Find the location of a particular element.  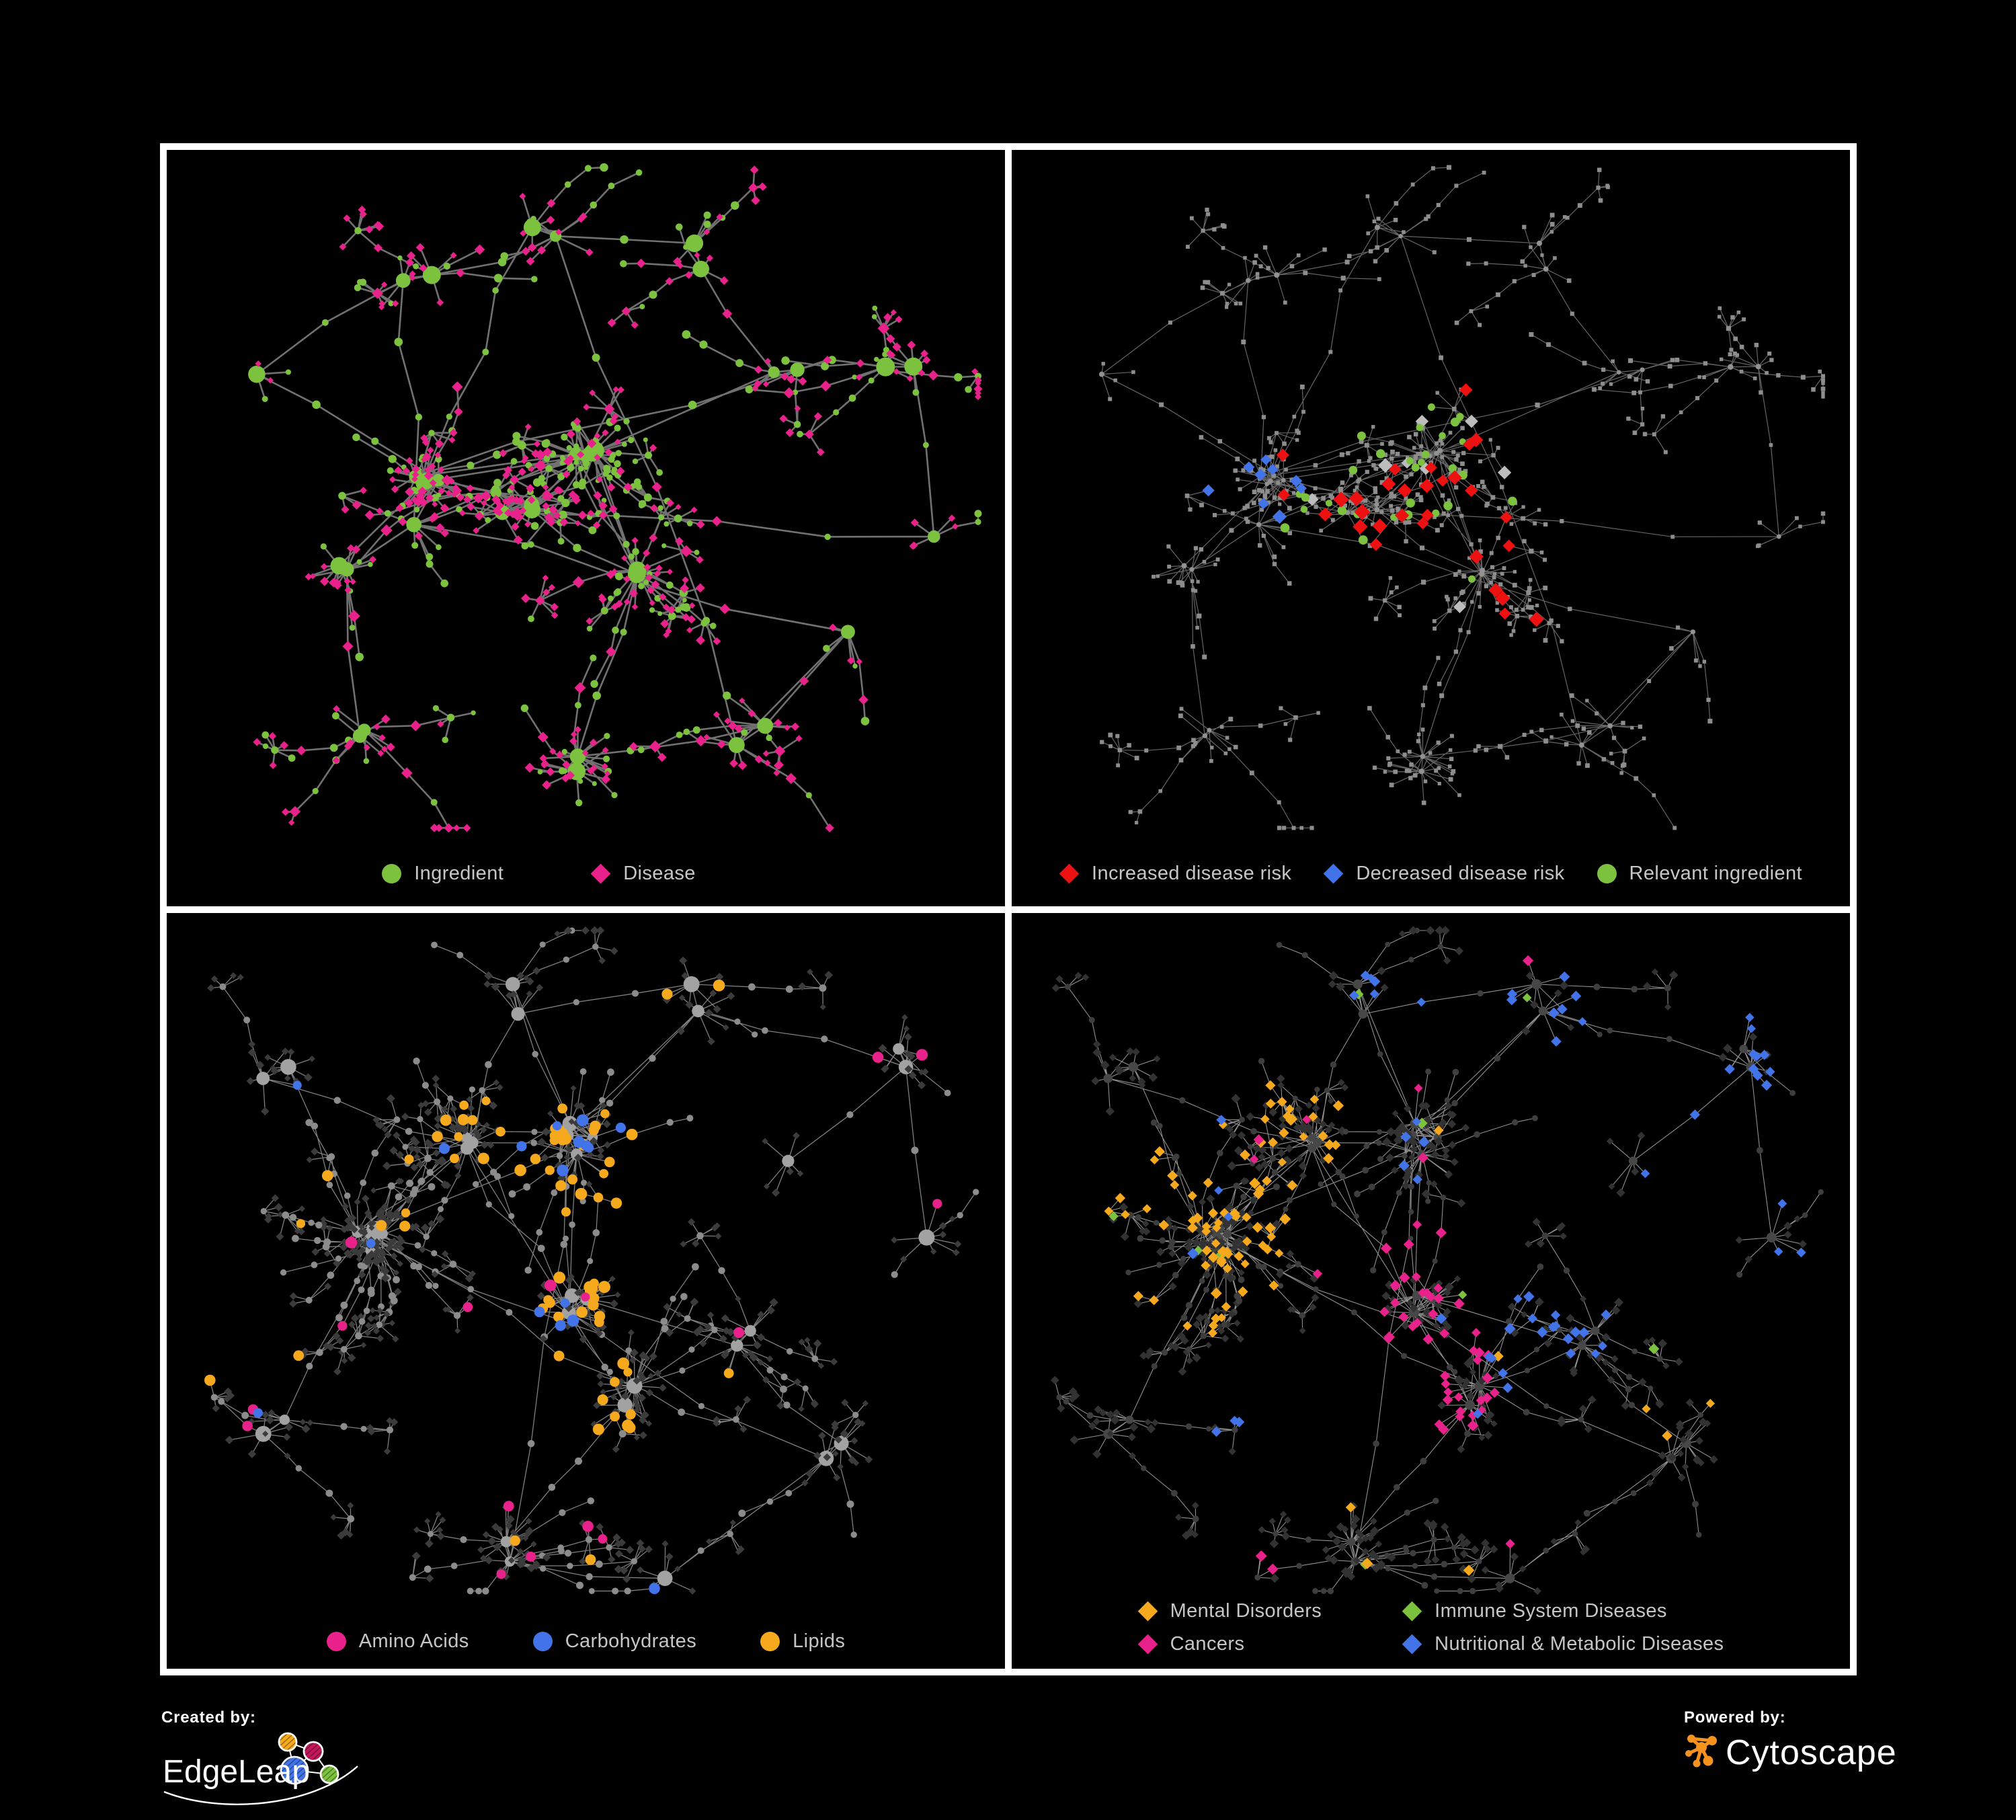

legend-macronutrients: Amino Acids Carbohydrates Lipids is located at coordinates (586, 1641).